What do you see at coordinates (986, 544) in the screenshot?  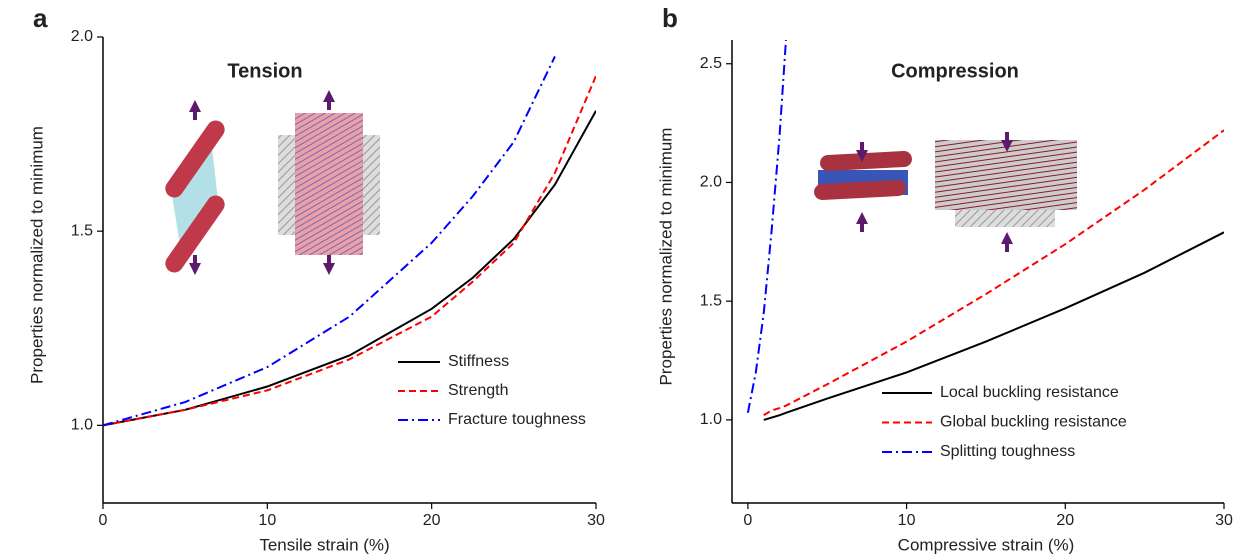 I see `x-axis-label: Compressive strain (%)` at bounding box center [986, 544].